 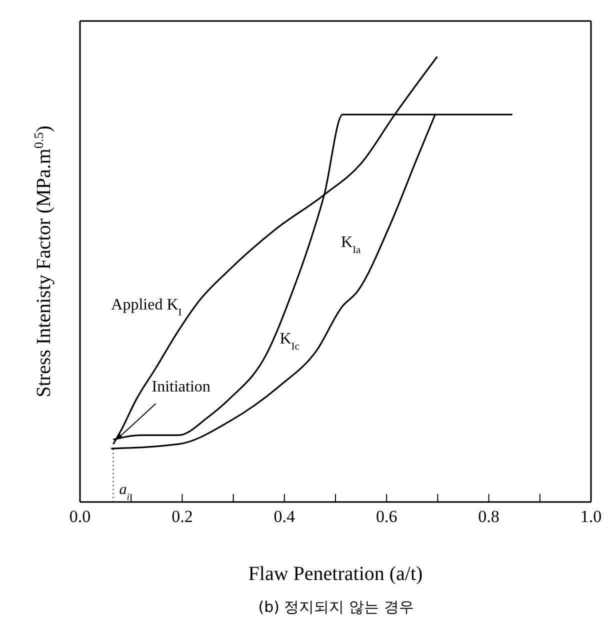 What do you see at coordinates (290, 341) in the screenshot?
I see `series-label: K$_{Ic}$` at bounding box center [290, 341].